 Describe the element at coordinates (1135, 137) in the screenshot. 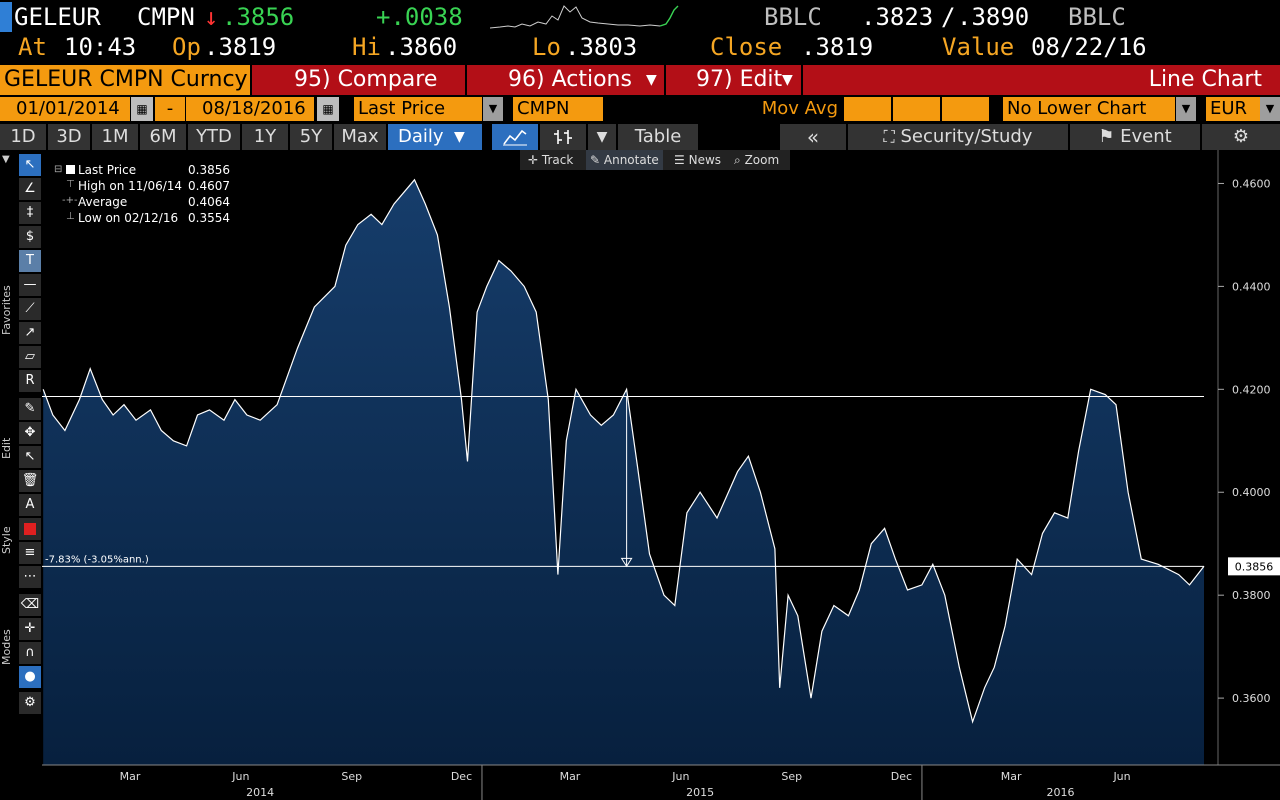

I see `event-button: ⚑ Event` at that location.